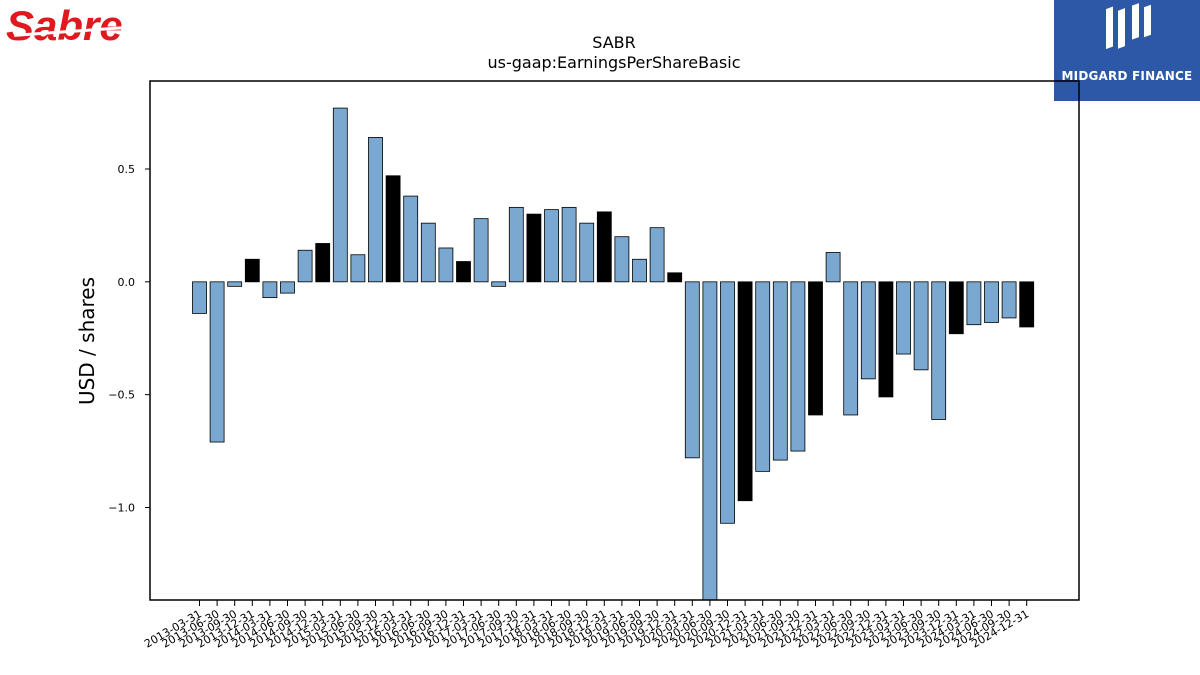 The image size is (1200, 675). Describe the element at coordinates (121, 395) in the screenshot. I see `y-tick-label: −0.5` at that location.